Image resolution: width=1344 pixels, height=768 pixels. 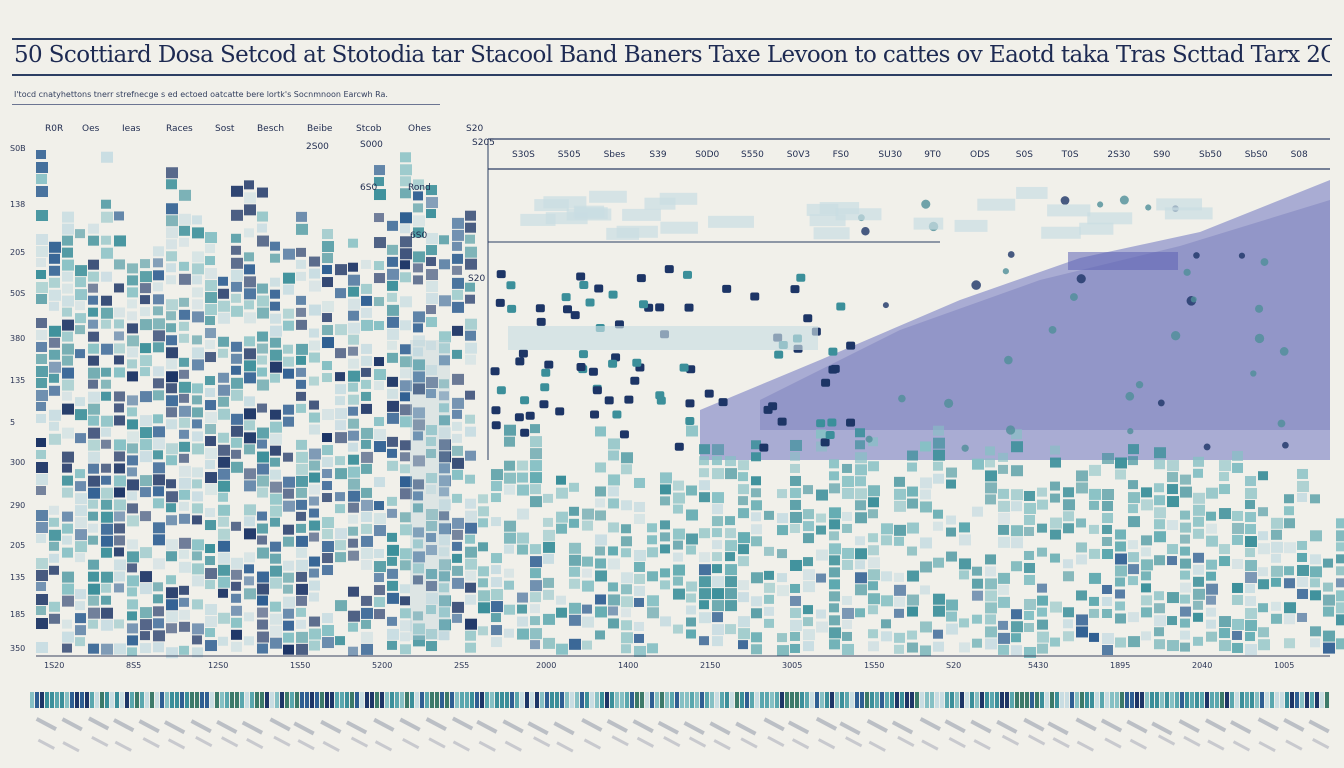 What do you see at coordinates (1095, 494) in the screenshot?
I see `heatmap-cell-c81` at bounding box center [1095, 494].